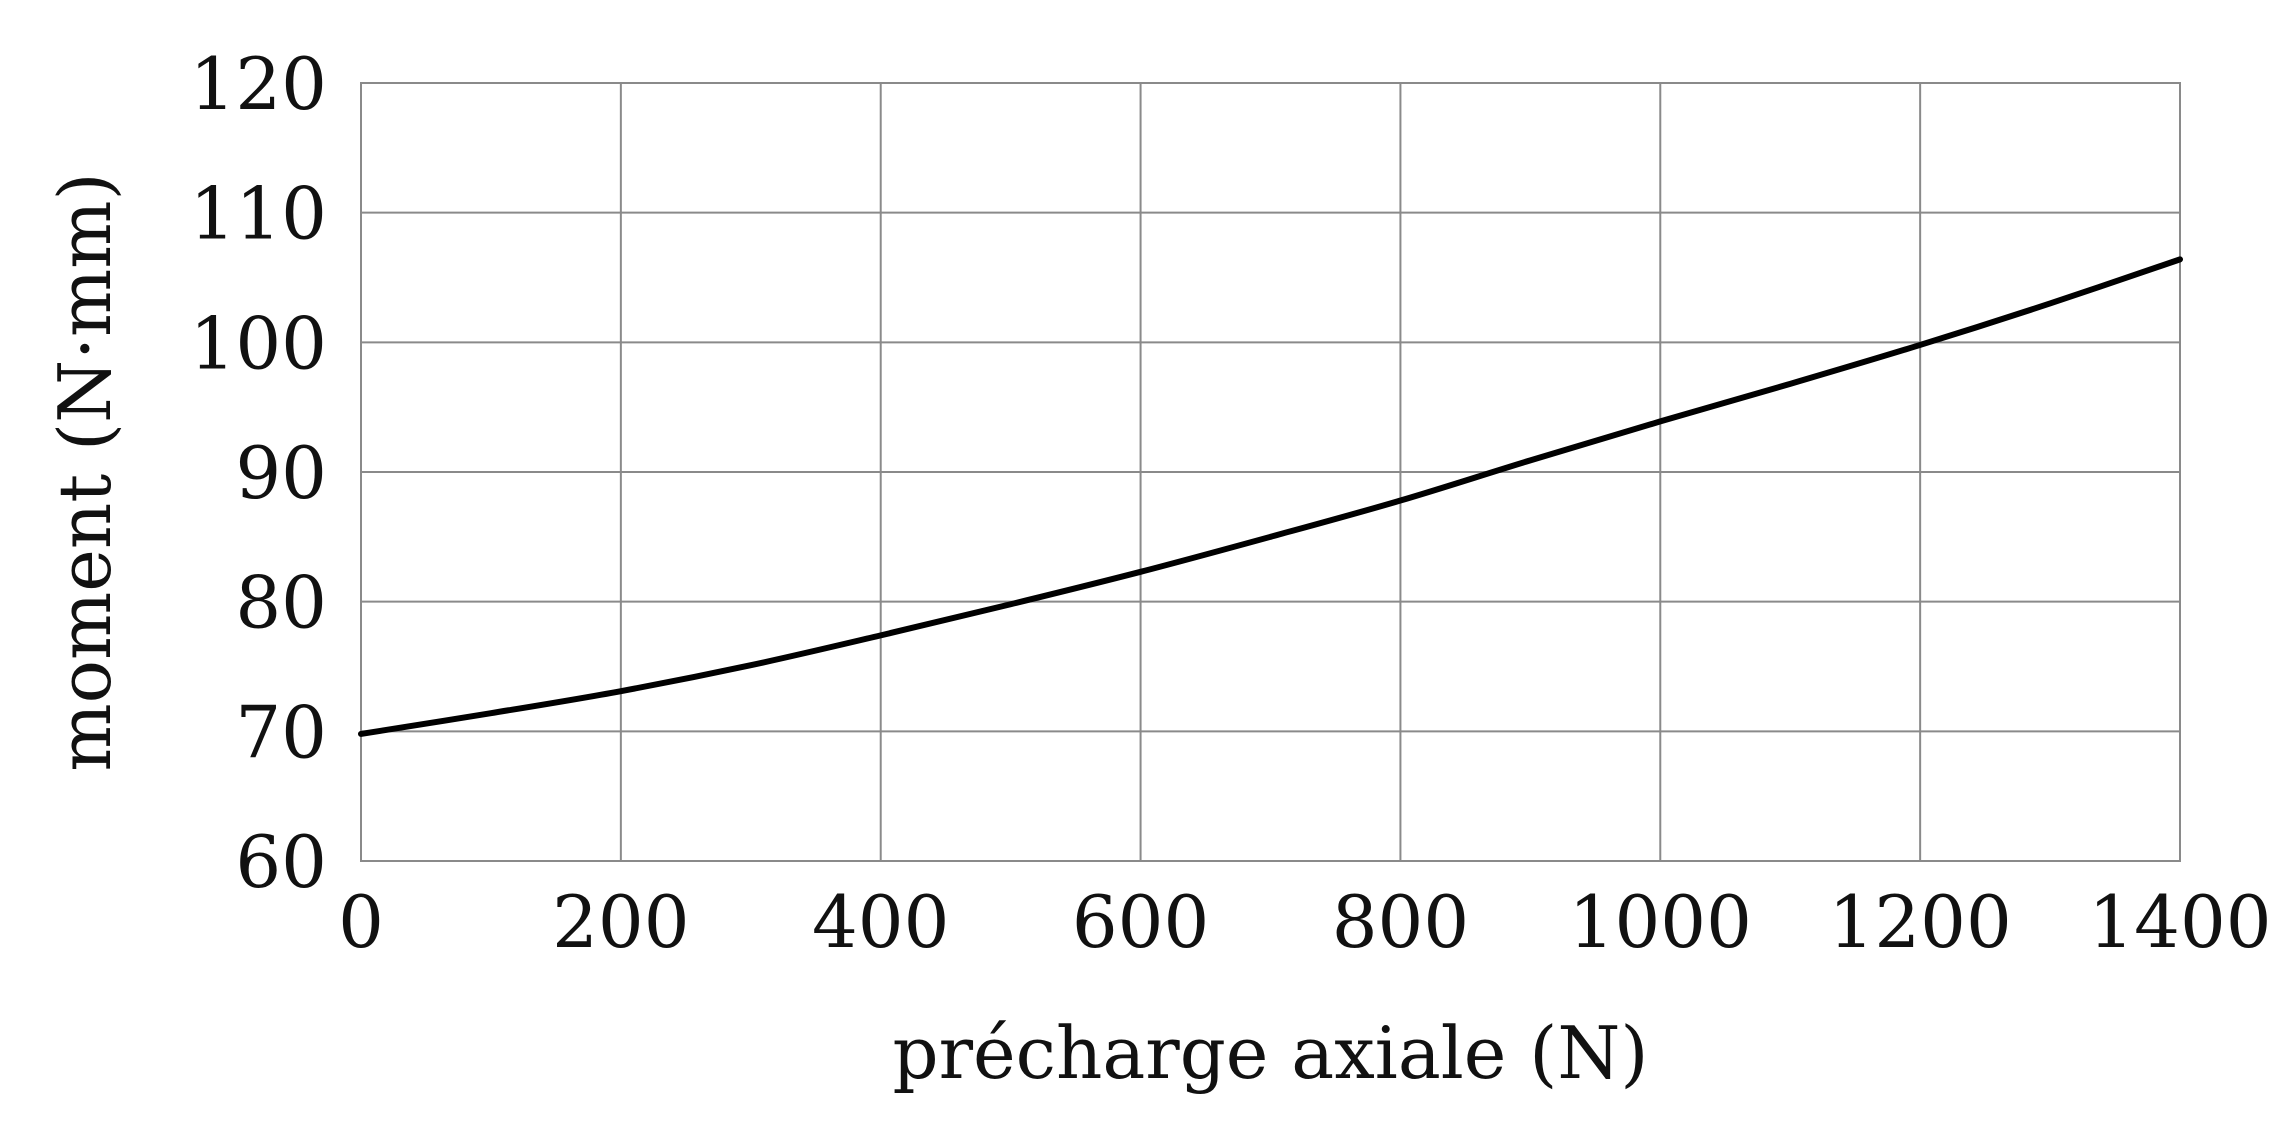 The width and height of the screenshot is (2292, 1128). I want to click on x-tick-label: 0, so click(361, 922).